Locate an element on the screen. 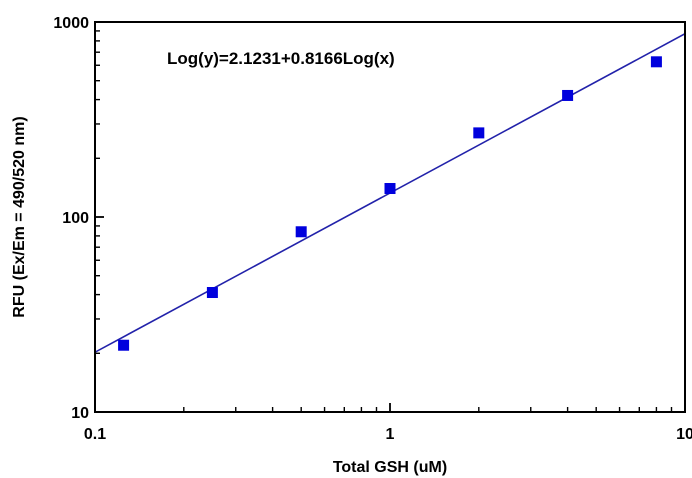 The image size is (692, 478). y-tick-label: 1000 is located at coordinates (71, 23).